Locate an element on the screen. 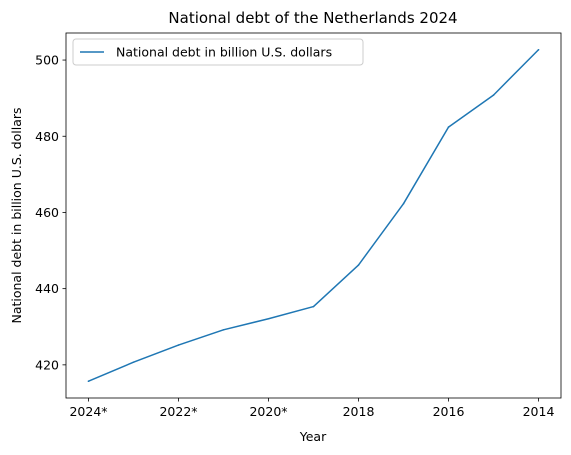 The image size is (571, 455). x-tick-label: 2014 is located at coordinates (539, 411).